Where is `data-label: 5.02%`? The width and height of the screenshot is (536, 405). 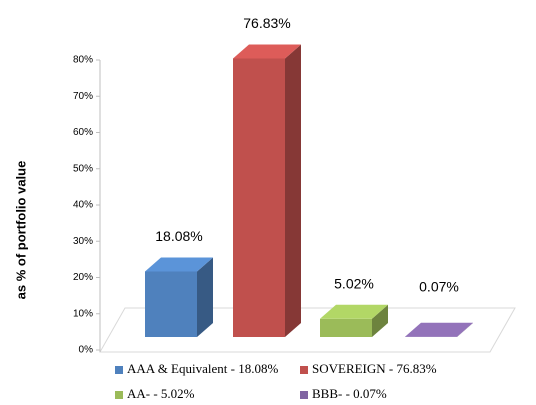 data-label: 5.02% is located at coordinates (354, 284).